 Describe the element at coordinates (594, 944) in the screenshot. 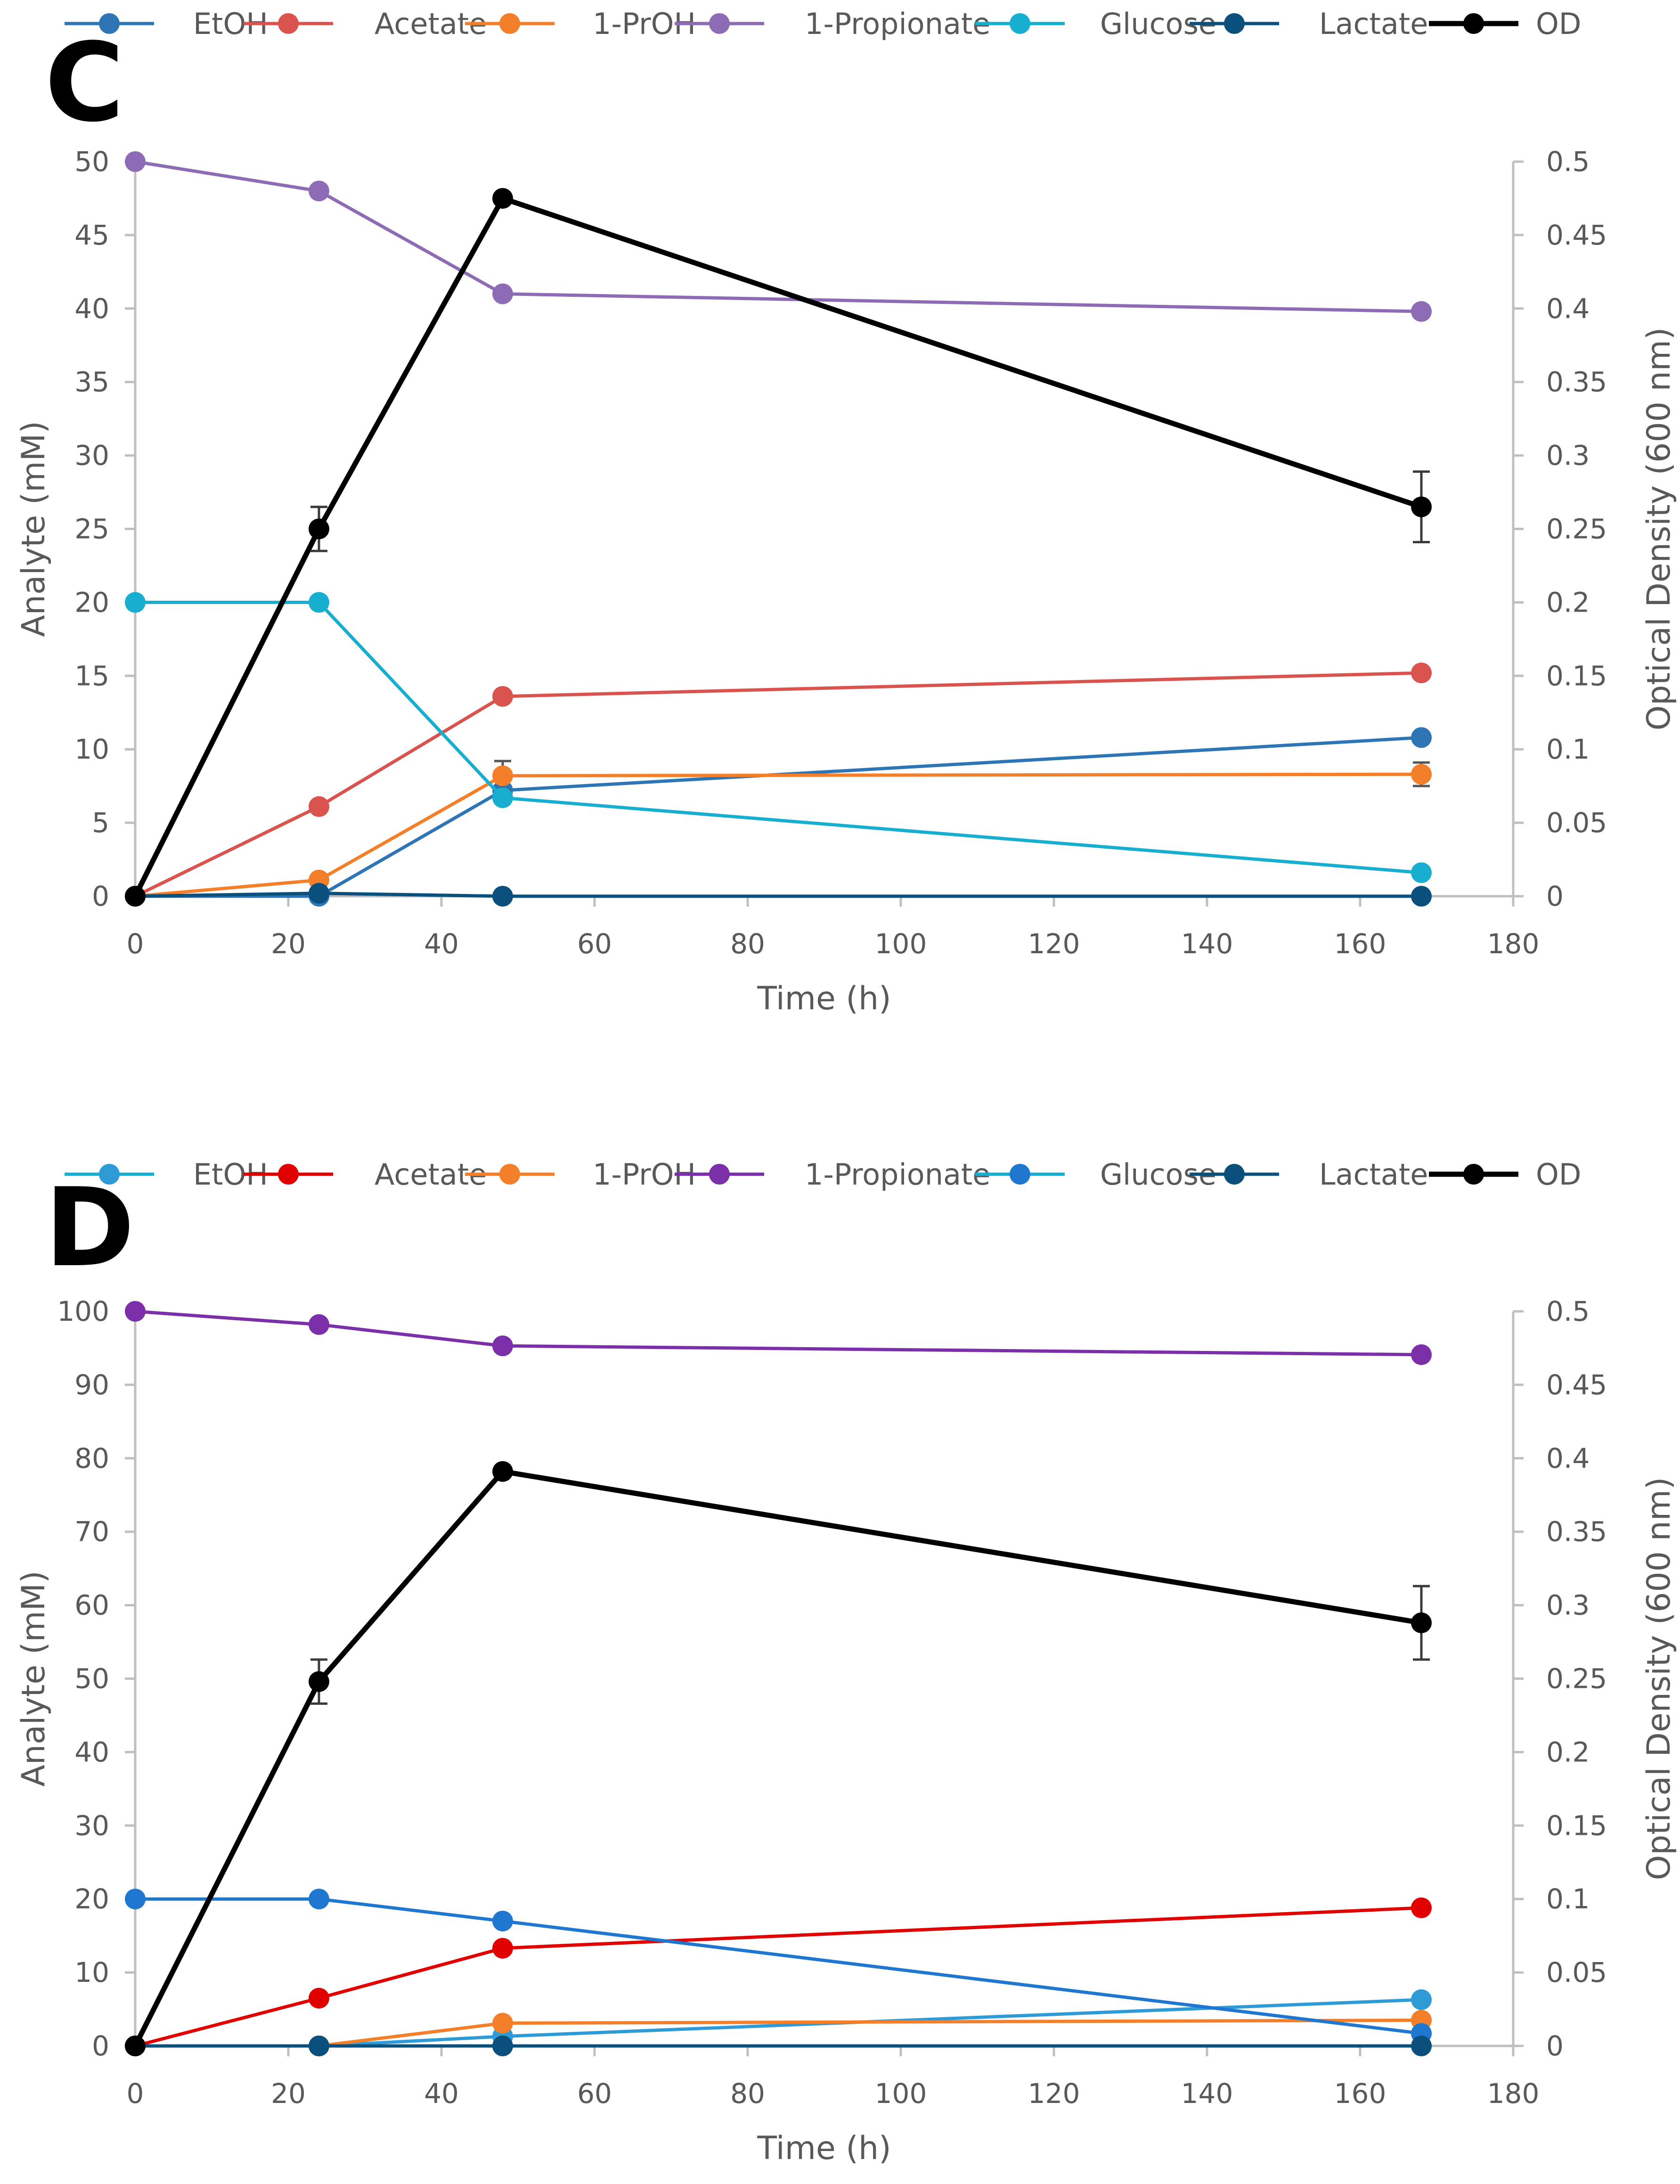

I see `x-tick-label: 60` at that location.